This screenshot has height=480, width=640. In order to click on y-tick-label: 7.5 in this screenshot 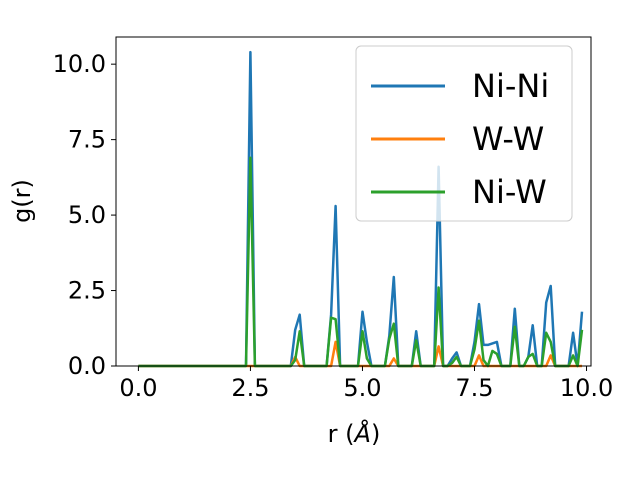, I will do `click(87, 140)`.